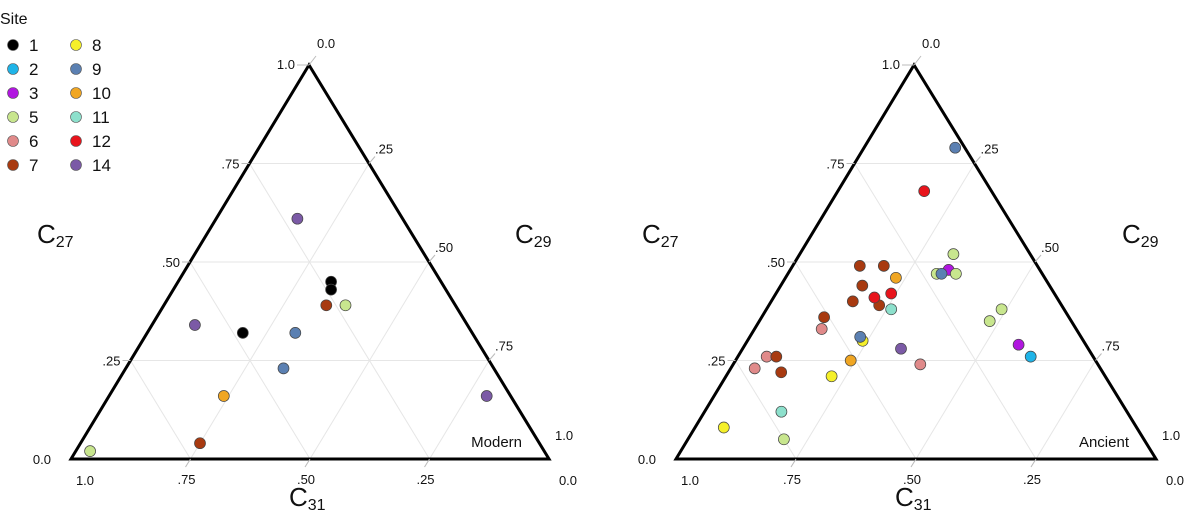 This screenshot has width=1189, height=516. Describe the element at coordinates (90, 117) in the screenshot. I see `legend-item: 11` at that location.